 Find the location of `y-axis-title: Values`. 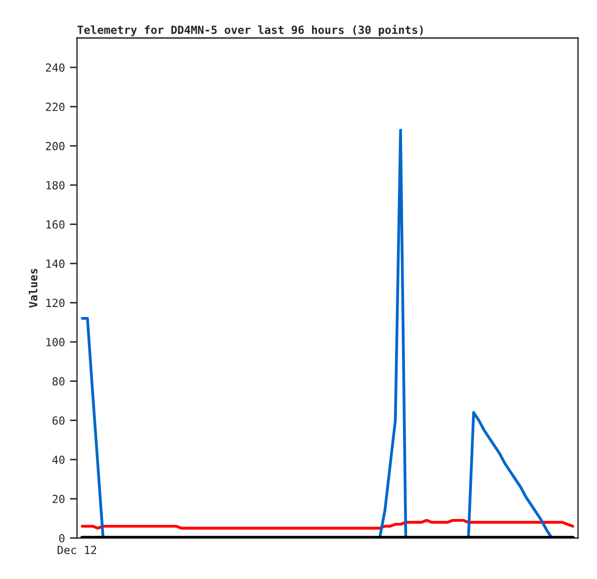

y-axis-title: Values is located at coordinates (33, 288).